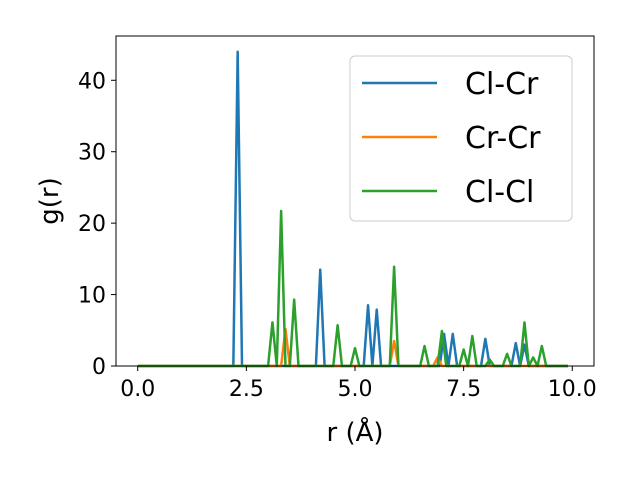 The height and width of the screenshot is (480, 640). What do you see at coordinates (92, 81) in the screenshot?
I see `y-tick-label: 40` at bounding box center [92, 81].